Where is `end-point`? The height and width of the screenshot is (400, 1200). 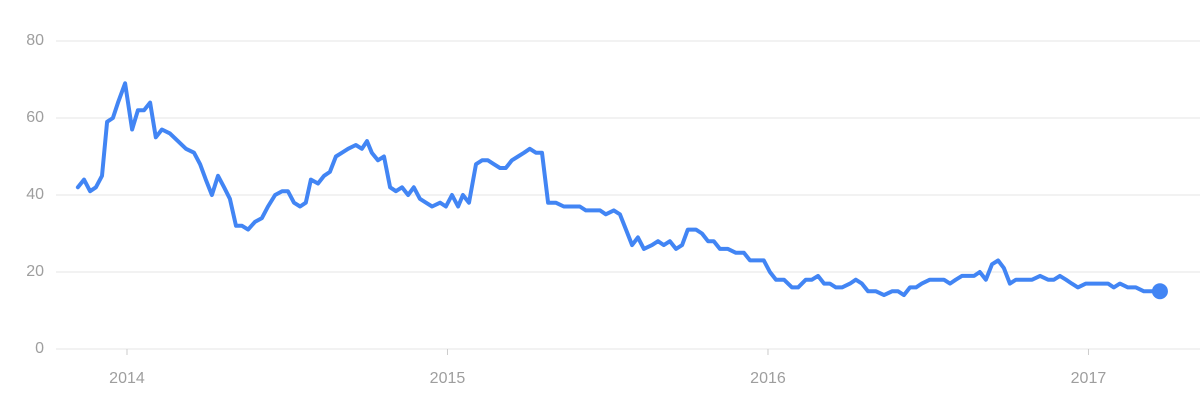 end-point is located at coordinates (1159, 291).